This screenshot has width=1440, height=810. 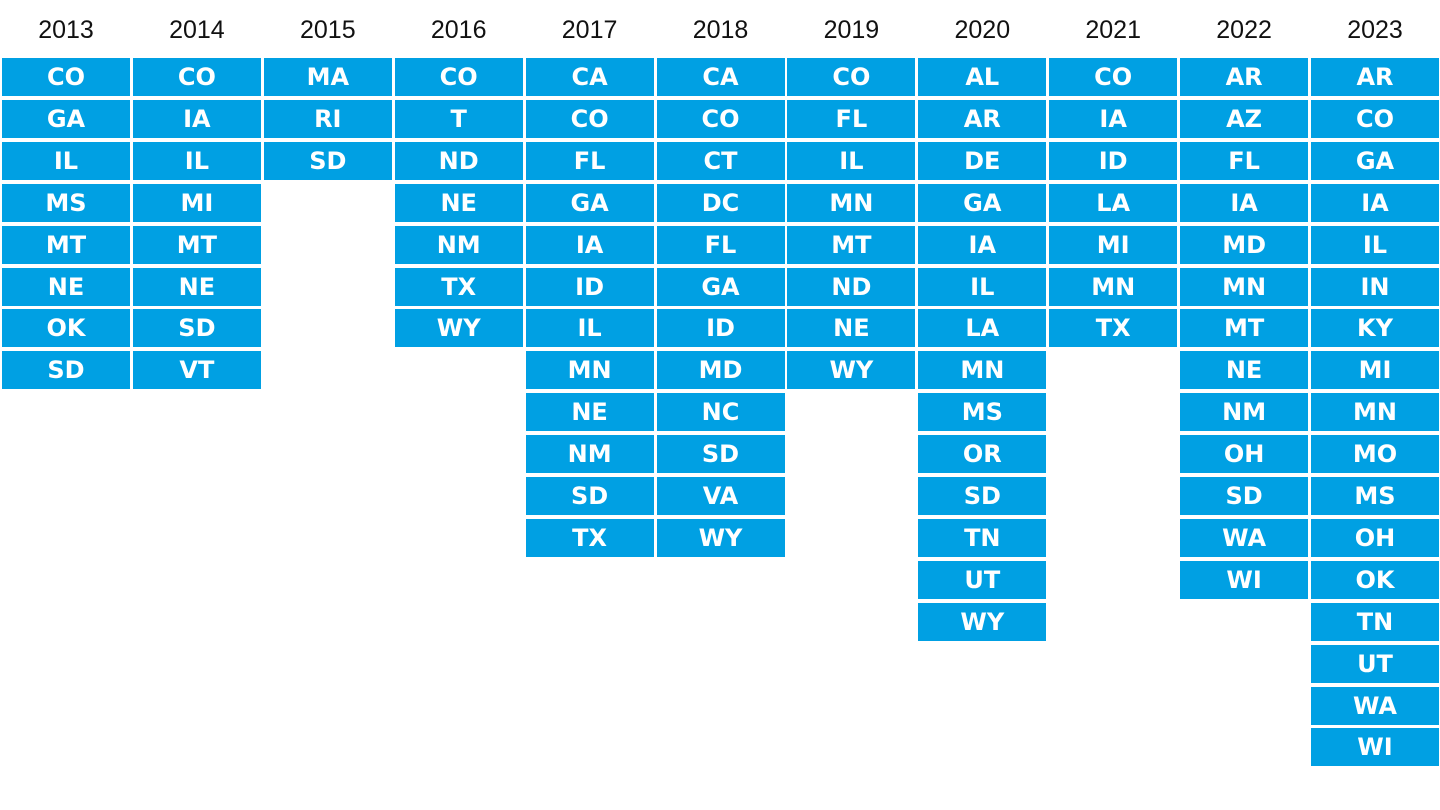 I want to click on year-header: 2021, so click(x=1113, y=30).